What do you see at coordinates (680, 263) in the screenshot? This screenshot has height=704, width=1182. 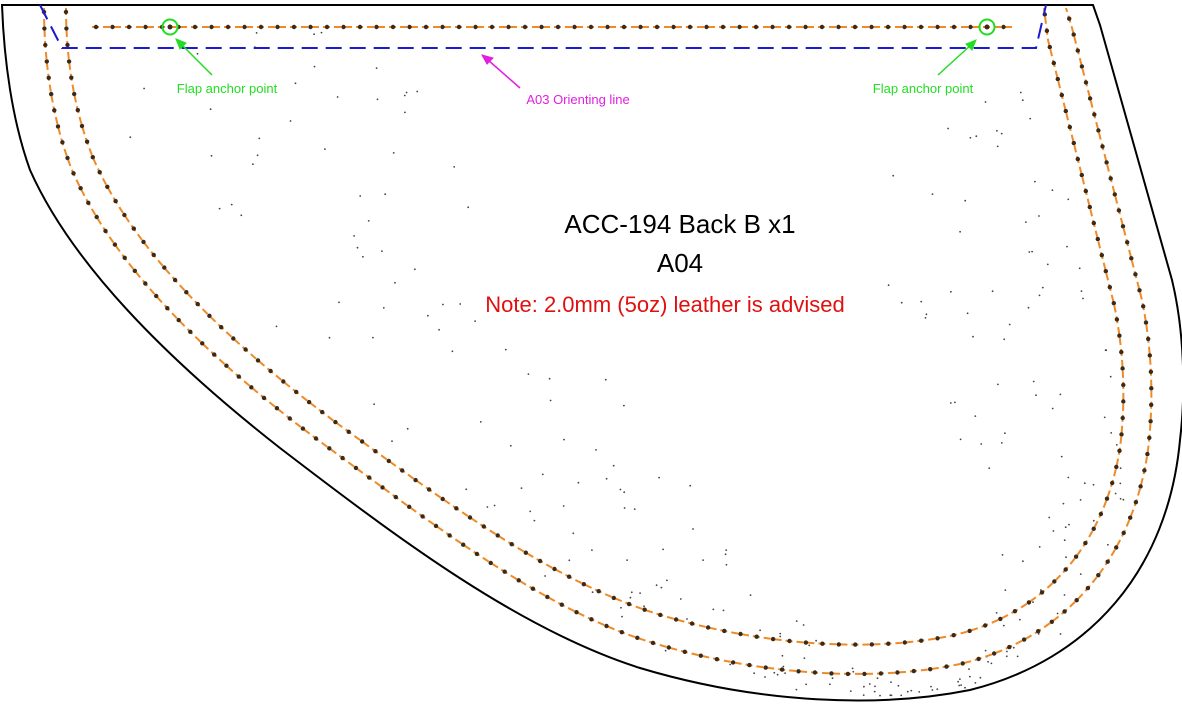 I see `pattern-code: A04` at bounding box center [680, 263].